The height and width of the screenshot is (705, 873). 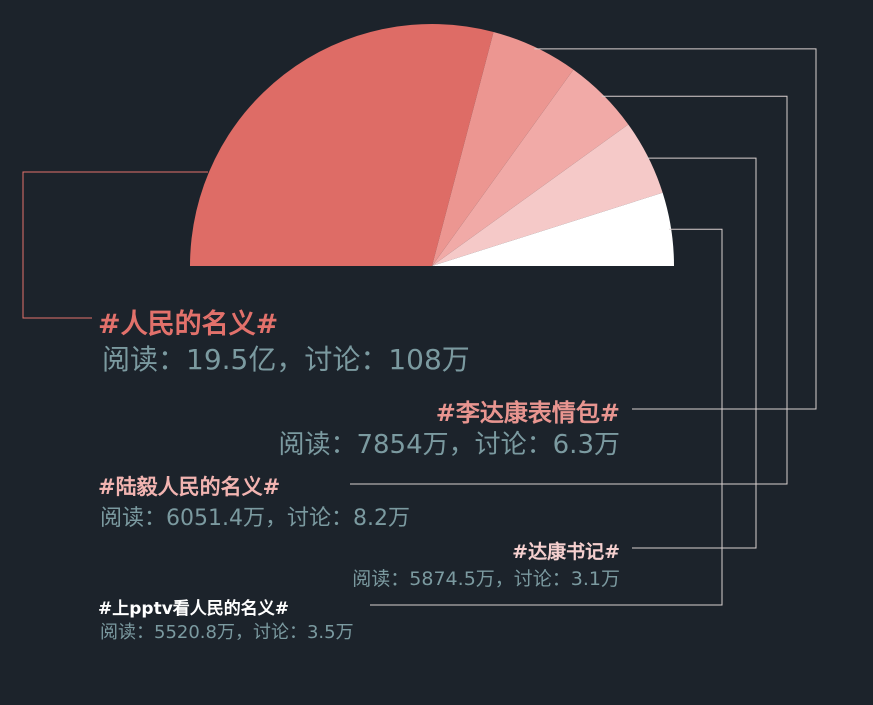 I want to click on label-title-pptv: #上pptv看人民的名义#, so click(x=194, y=609).